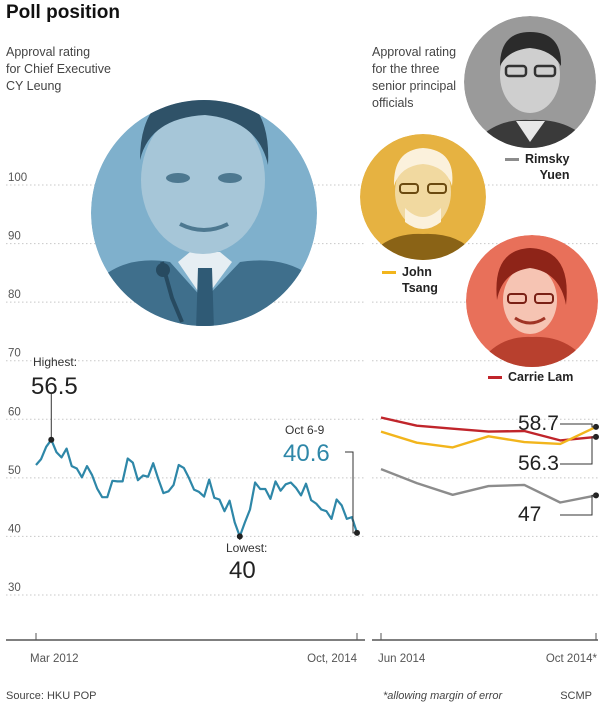  What do you see at coordinates (351, 492) in the screenshot?
I see `annotation-leader` at bounding box center [351, 492].